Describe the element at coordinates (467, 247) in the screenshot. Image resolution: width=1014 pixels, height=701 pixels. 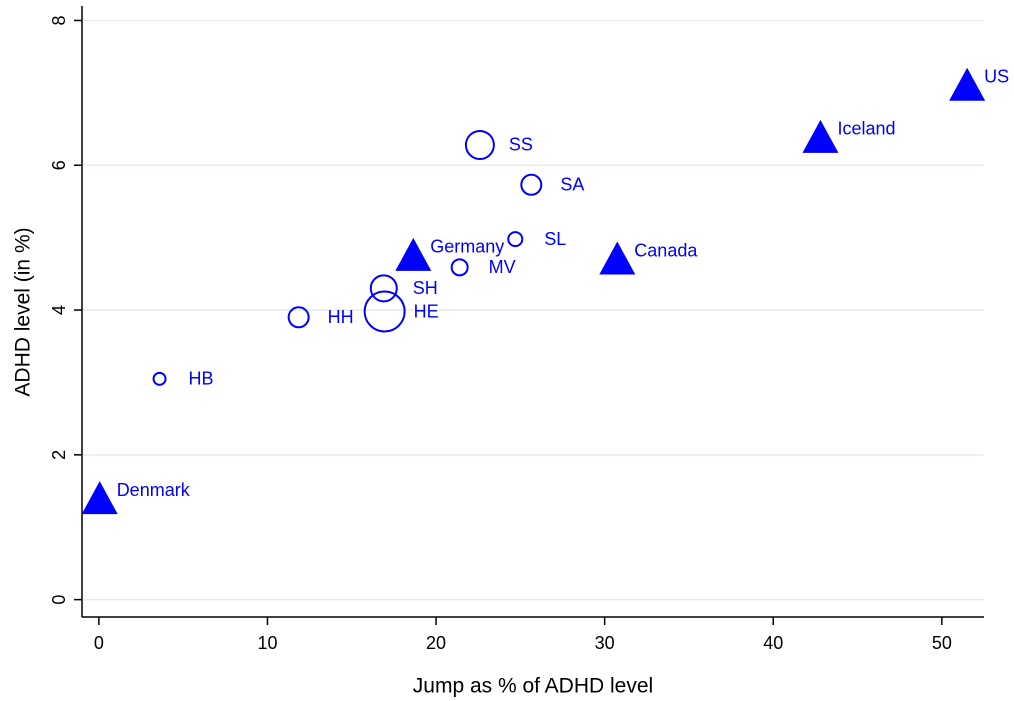
I see `point-label: Germany` at that location.